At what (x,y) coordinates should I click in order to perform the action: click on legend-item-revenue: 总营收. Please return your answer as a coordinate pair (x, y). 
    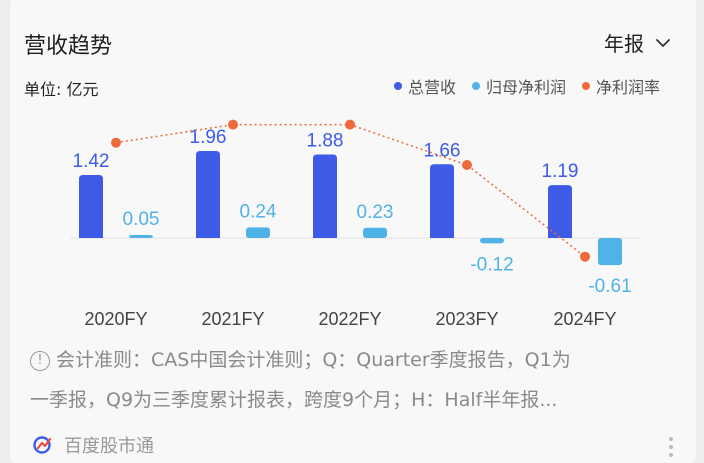
    Looking at the image, I should click on (424, 86).